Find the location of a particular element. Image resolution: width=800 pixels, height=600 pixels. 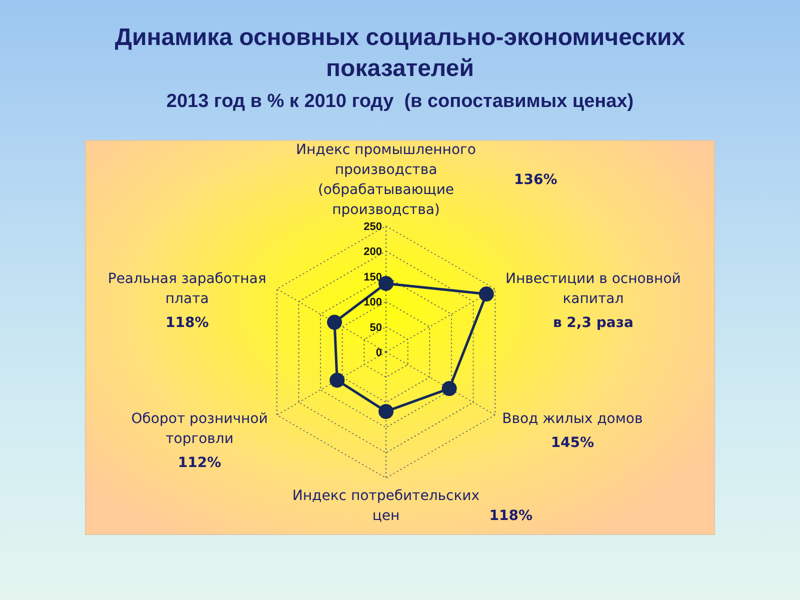

y-tick-label: 100 is located at coordinates (373, 302).